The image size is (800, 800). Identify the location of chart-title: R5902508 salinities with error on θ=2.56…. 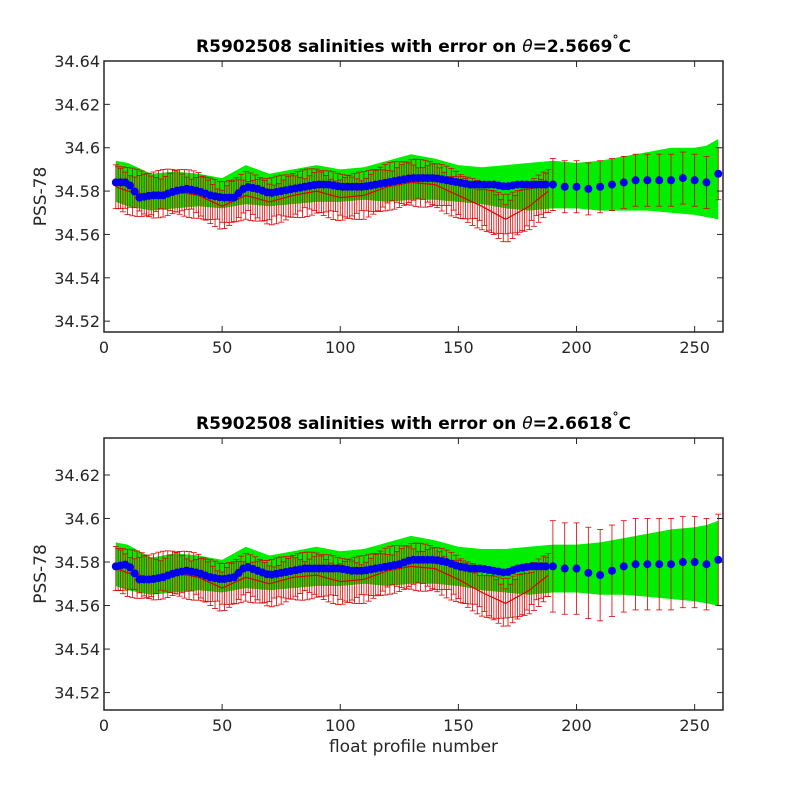
(413, 45).